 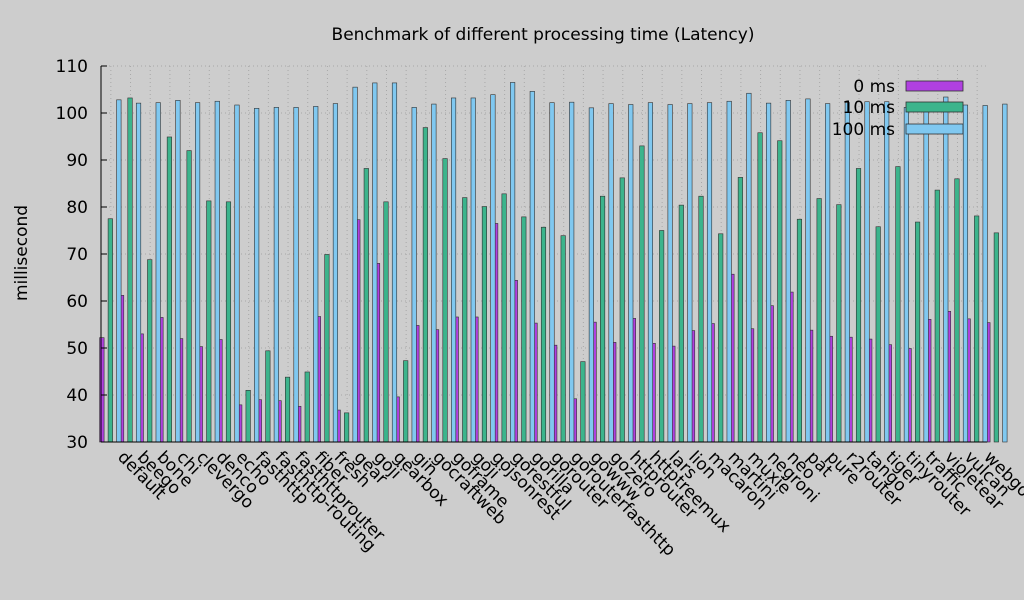 What do you see at coordinates (77, 443) in the screenshot?
I see `y-tick-label: 30` at bounding box center [77, 443].